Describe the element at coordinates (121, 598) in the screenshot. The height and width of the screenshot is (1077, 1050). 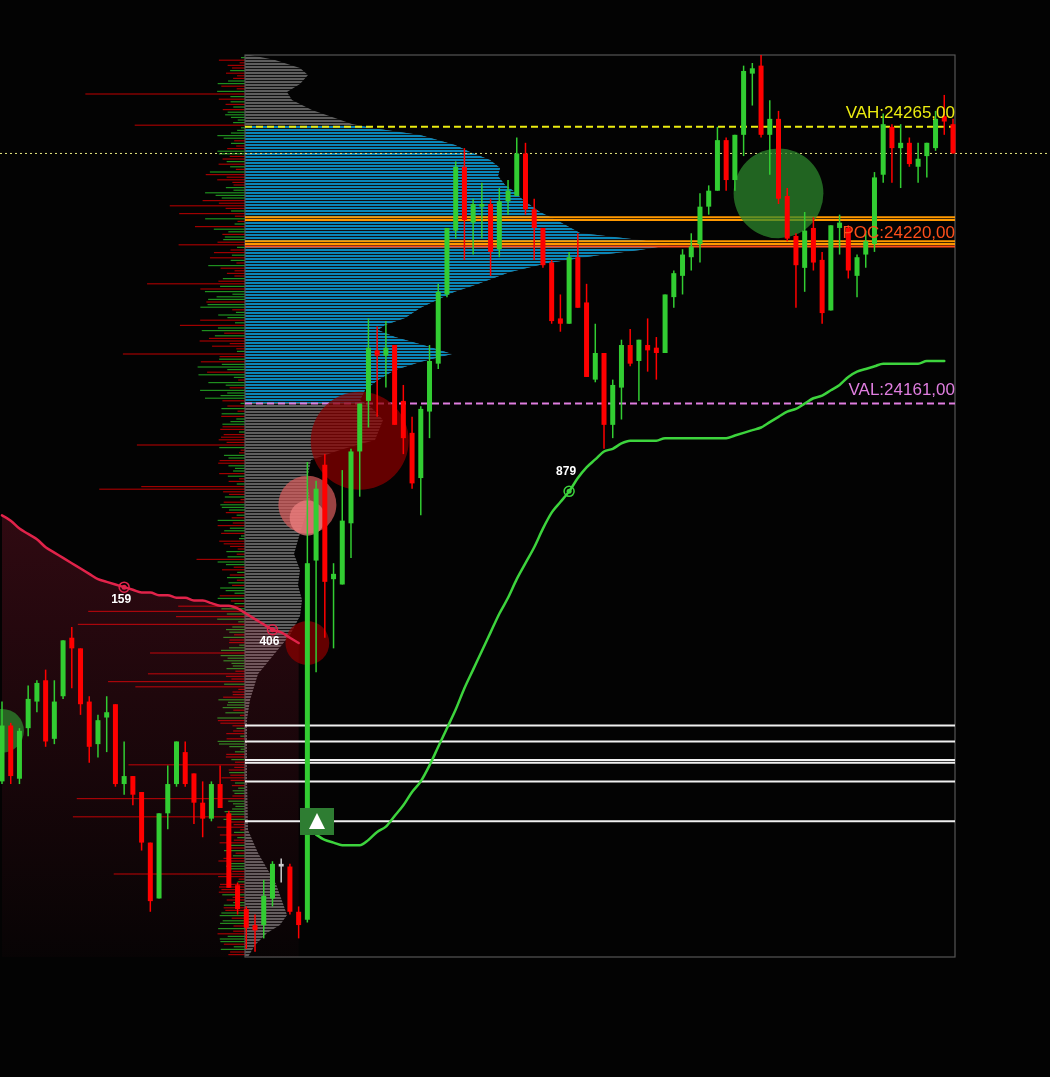
I see `annotation: 159` at that location.